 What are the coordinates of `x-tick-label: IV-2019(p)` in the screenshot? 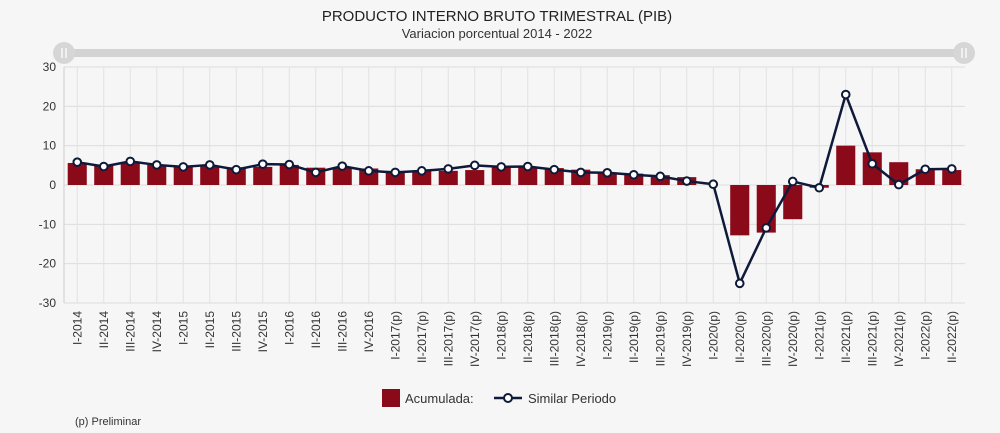 It's located at (687, 339).